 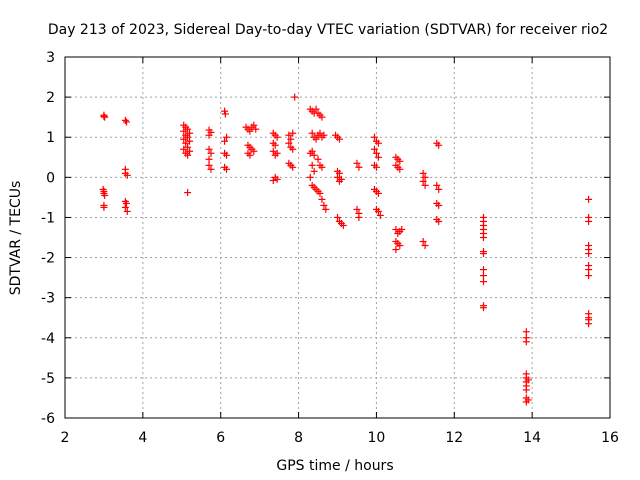 What do you see at coordinates (48, 339) in the screenshot?
I see `y-tick-label: -4` at bounding box center [48, 339].